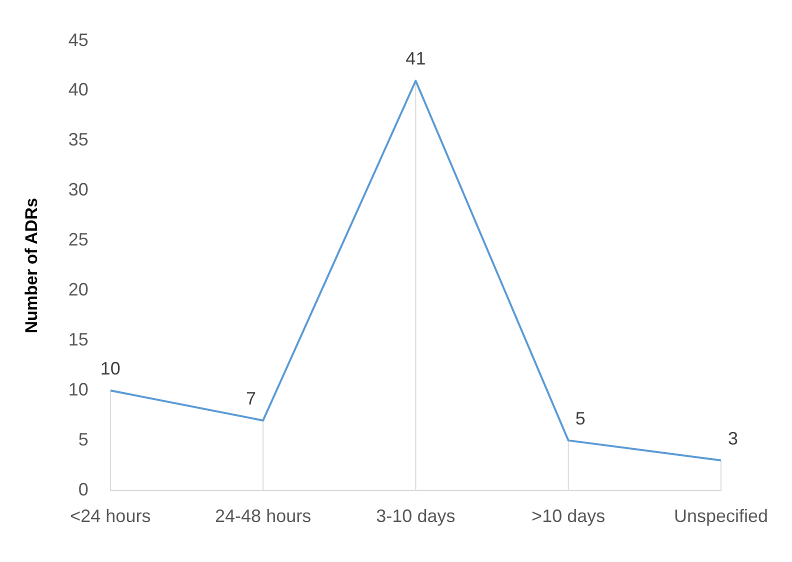 This screenshot has width=792, height=562. I want to click on y-axis-title: Number of ADRs, so click(31, 266).